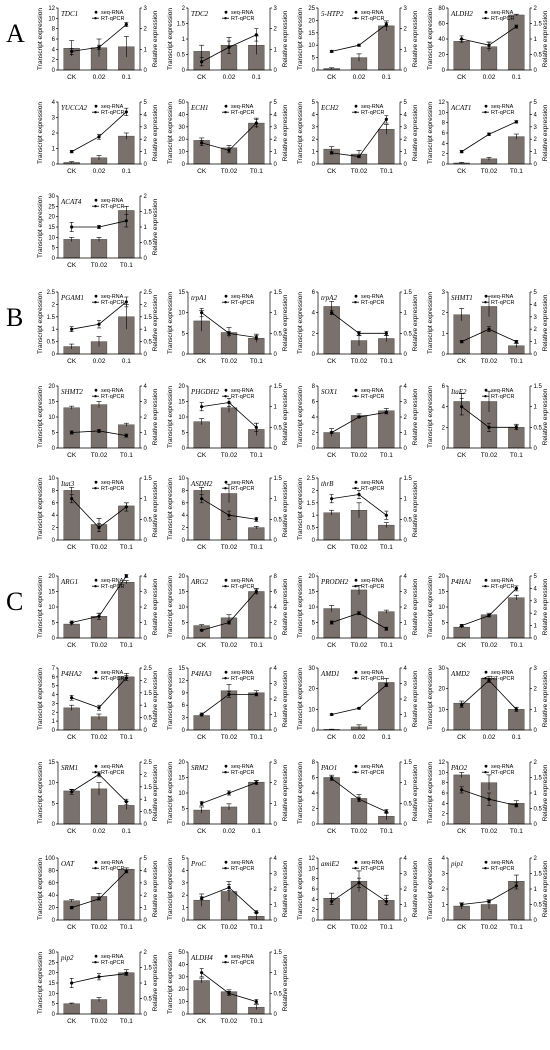  What do you see at coordinates (198, 864) in the screenshot?
I see `gene-label: ProC` at bounding box center [198, 864].